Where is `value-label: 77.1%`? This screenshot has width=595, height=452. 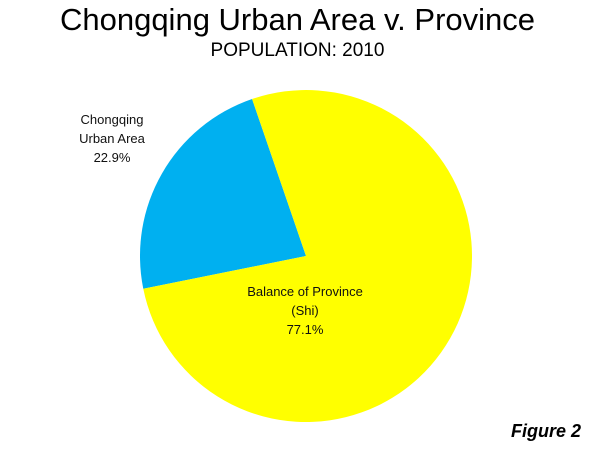 value-label: 77.1% is located at coordinates (305, 329).